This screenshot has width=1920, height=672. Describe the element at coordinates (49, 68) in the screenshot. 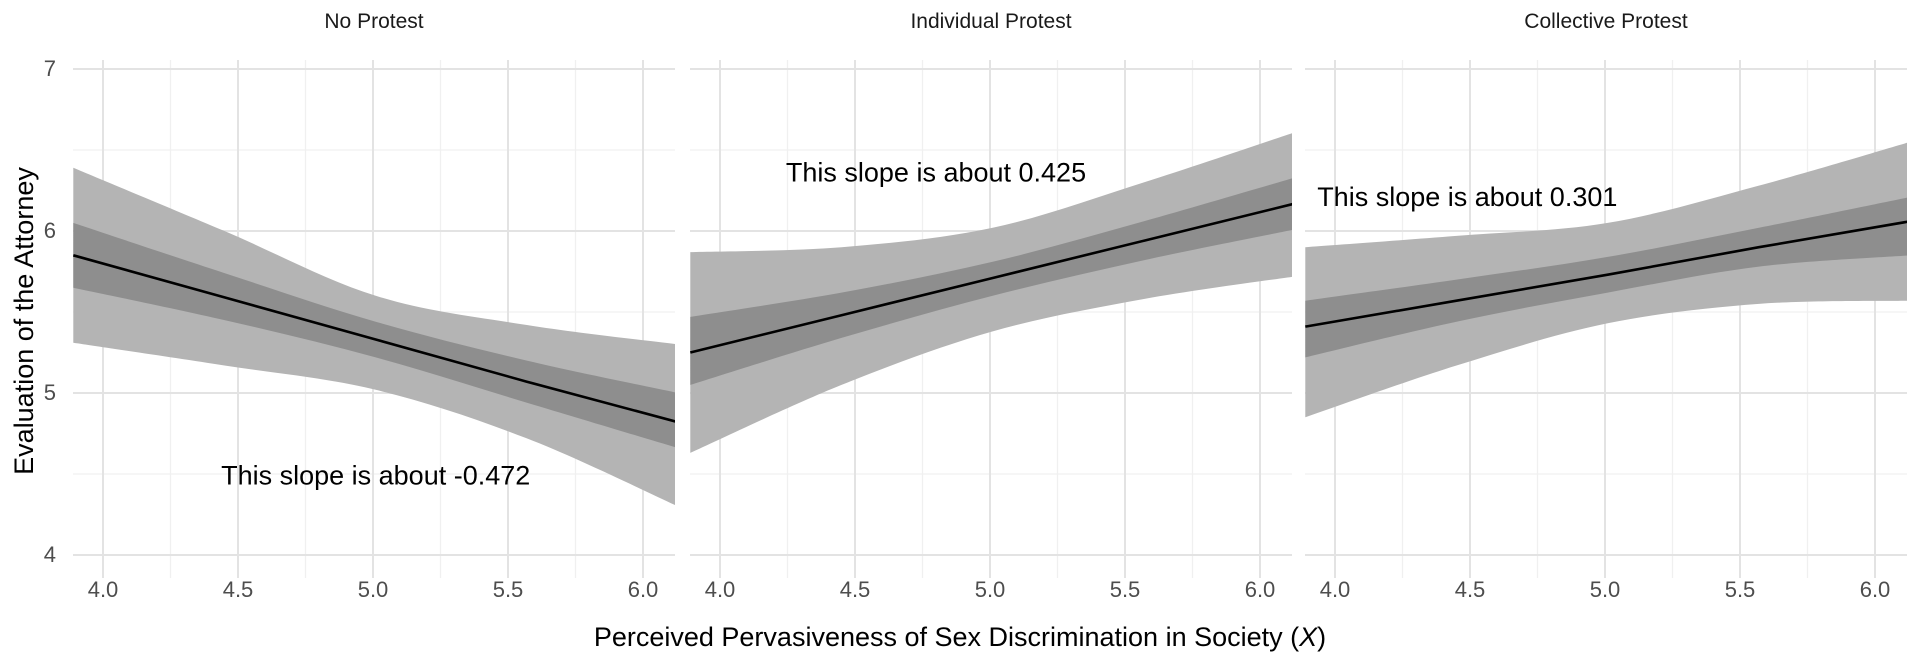

I see `y-axis-tick-label: 7` at that location.